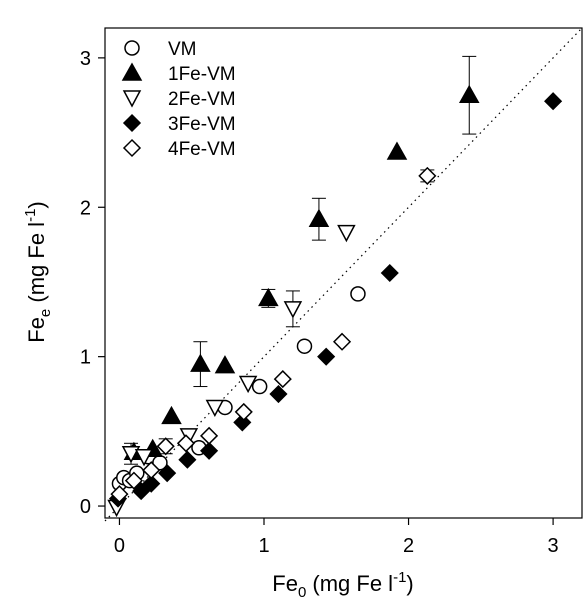 The height and width of the screenshot is (606, 585). I want to click on legend-label-3fe-vm: 3Fe-VM, so click(202, 124).